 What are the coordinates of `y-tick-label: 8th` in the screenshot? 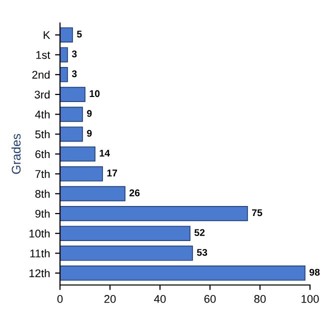 It's located at (42, 194).